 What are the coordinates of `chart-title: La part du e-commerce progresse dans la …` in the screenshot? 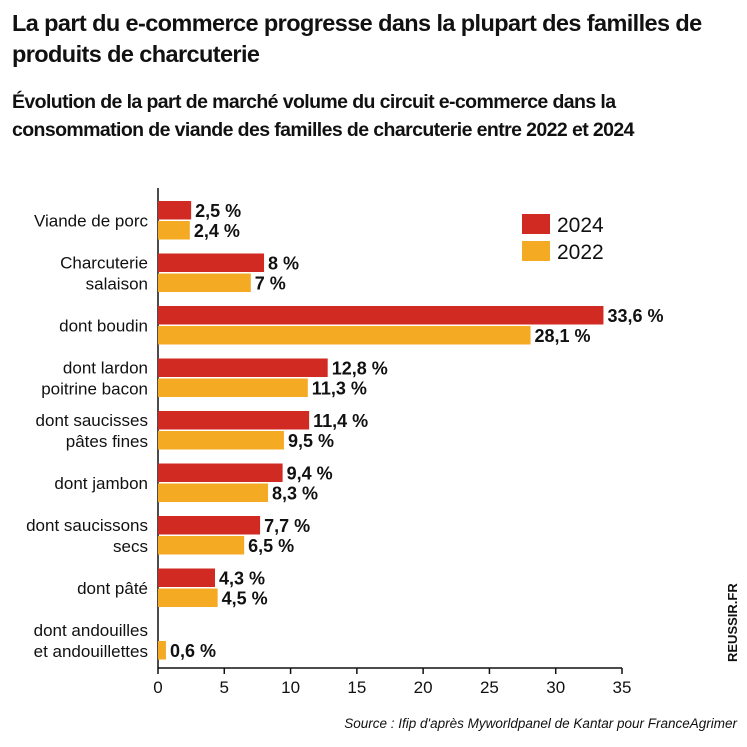 It's located at (357, 38).